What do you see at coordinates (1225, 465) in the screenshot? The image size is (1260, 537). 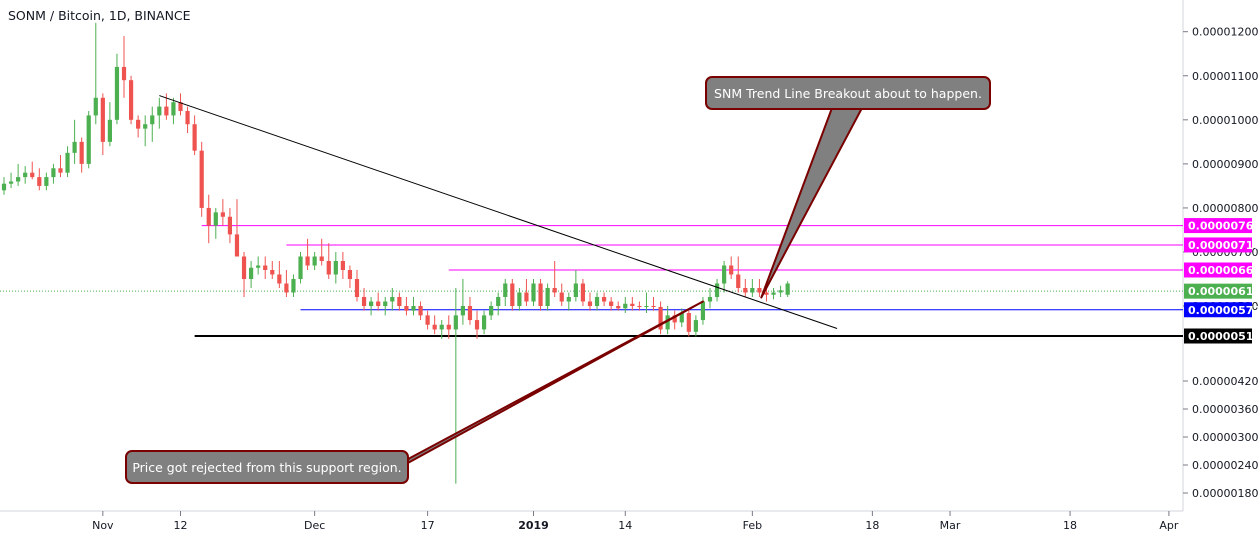 I see `y-tick-label: 0.00000240` at bounding box center [1225, 465].